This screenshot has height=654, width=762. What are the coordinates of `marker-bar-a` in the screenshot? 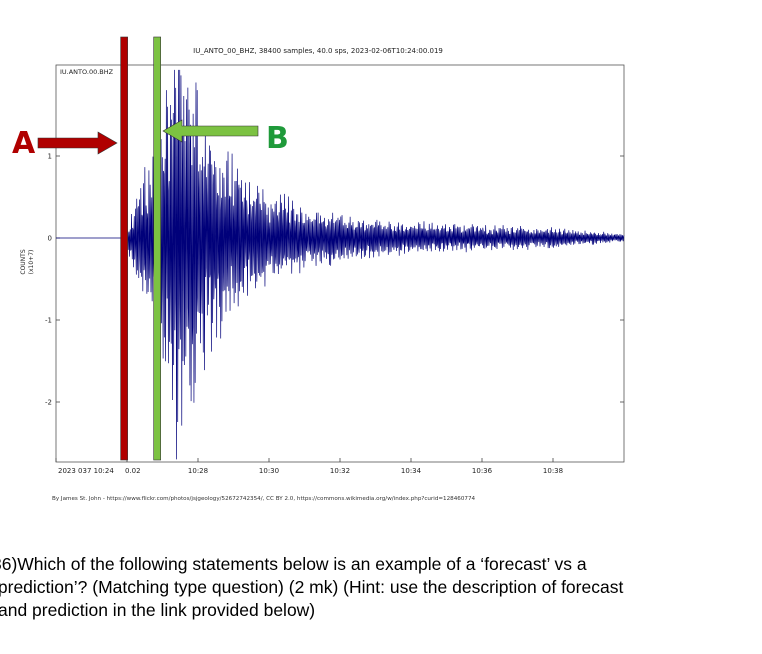 It's located at (124, 248).